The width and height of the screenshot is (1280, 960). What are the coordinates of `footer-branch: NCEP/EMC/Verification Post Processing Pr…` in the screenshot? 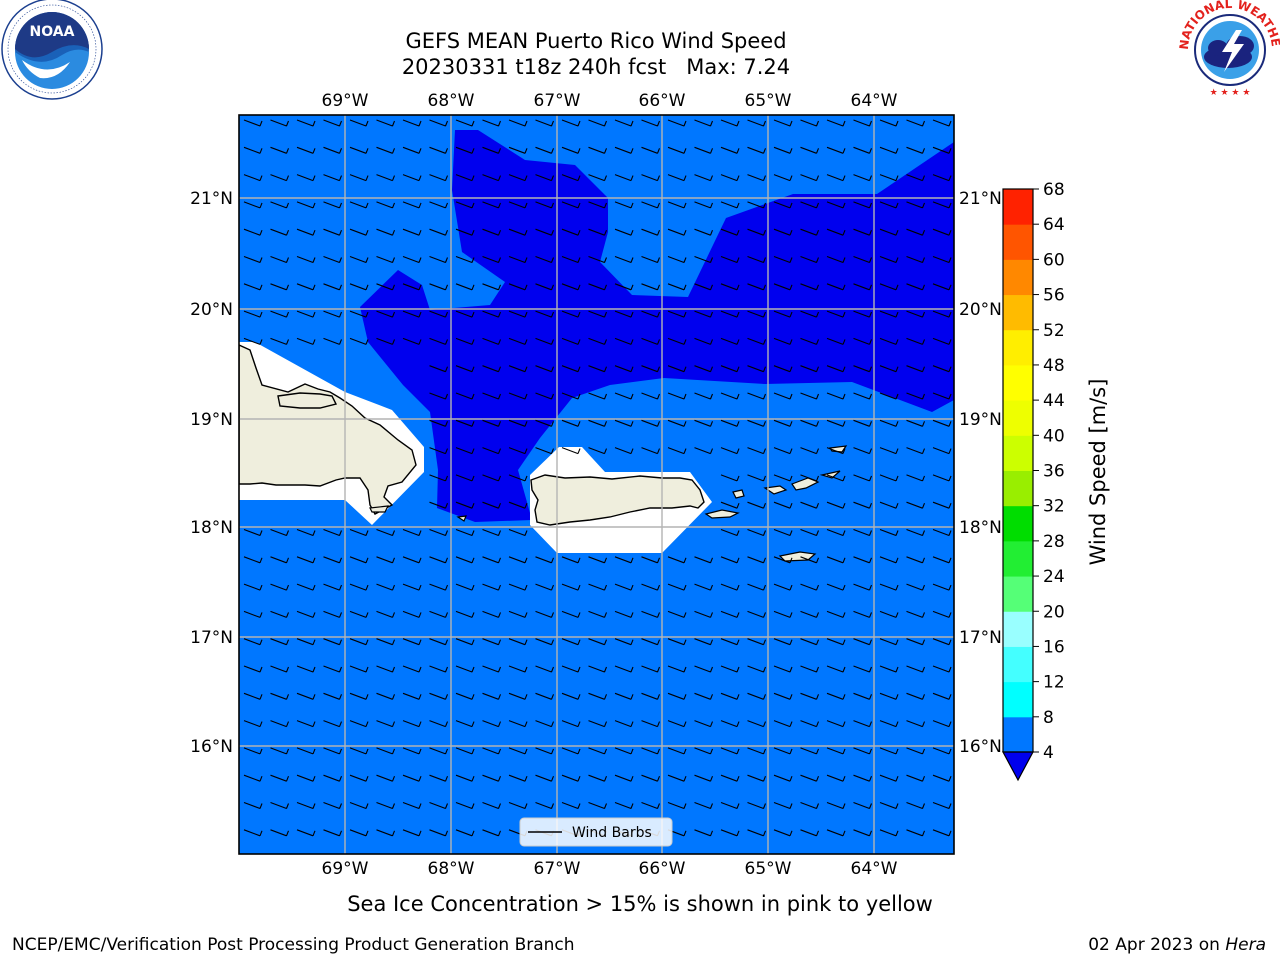 It's located at (293, 945).